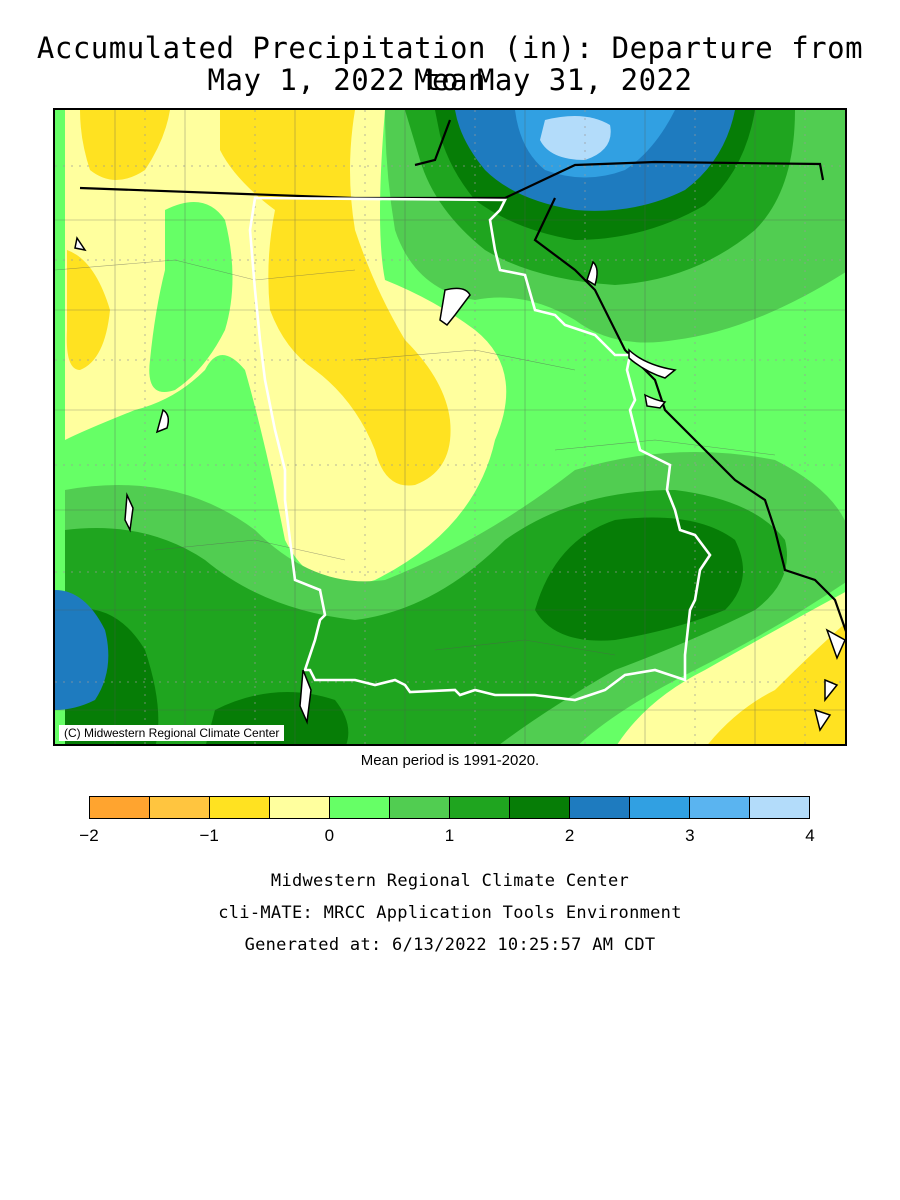  What do you see at coordinates (172, 733) in the screenshot?
I see `map-credit: (C) Midwestern Regional Climate Center` at bounding box center [172, 733].